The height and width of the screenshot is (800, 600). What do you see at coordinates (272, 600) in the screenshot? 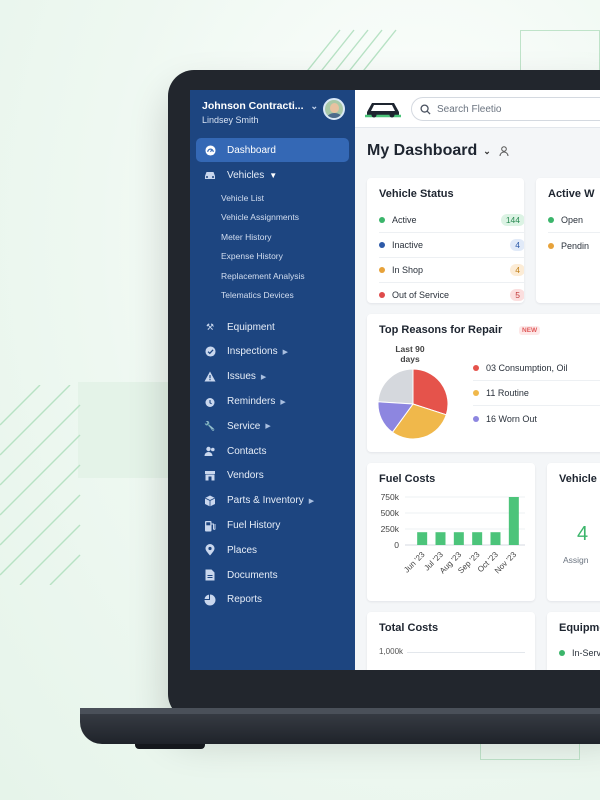
I see `sidebar-item-reports: Reports` at bounding box center [272, 600].